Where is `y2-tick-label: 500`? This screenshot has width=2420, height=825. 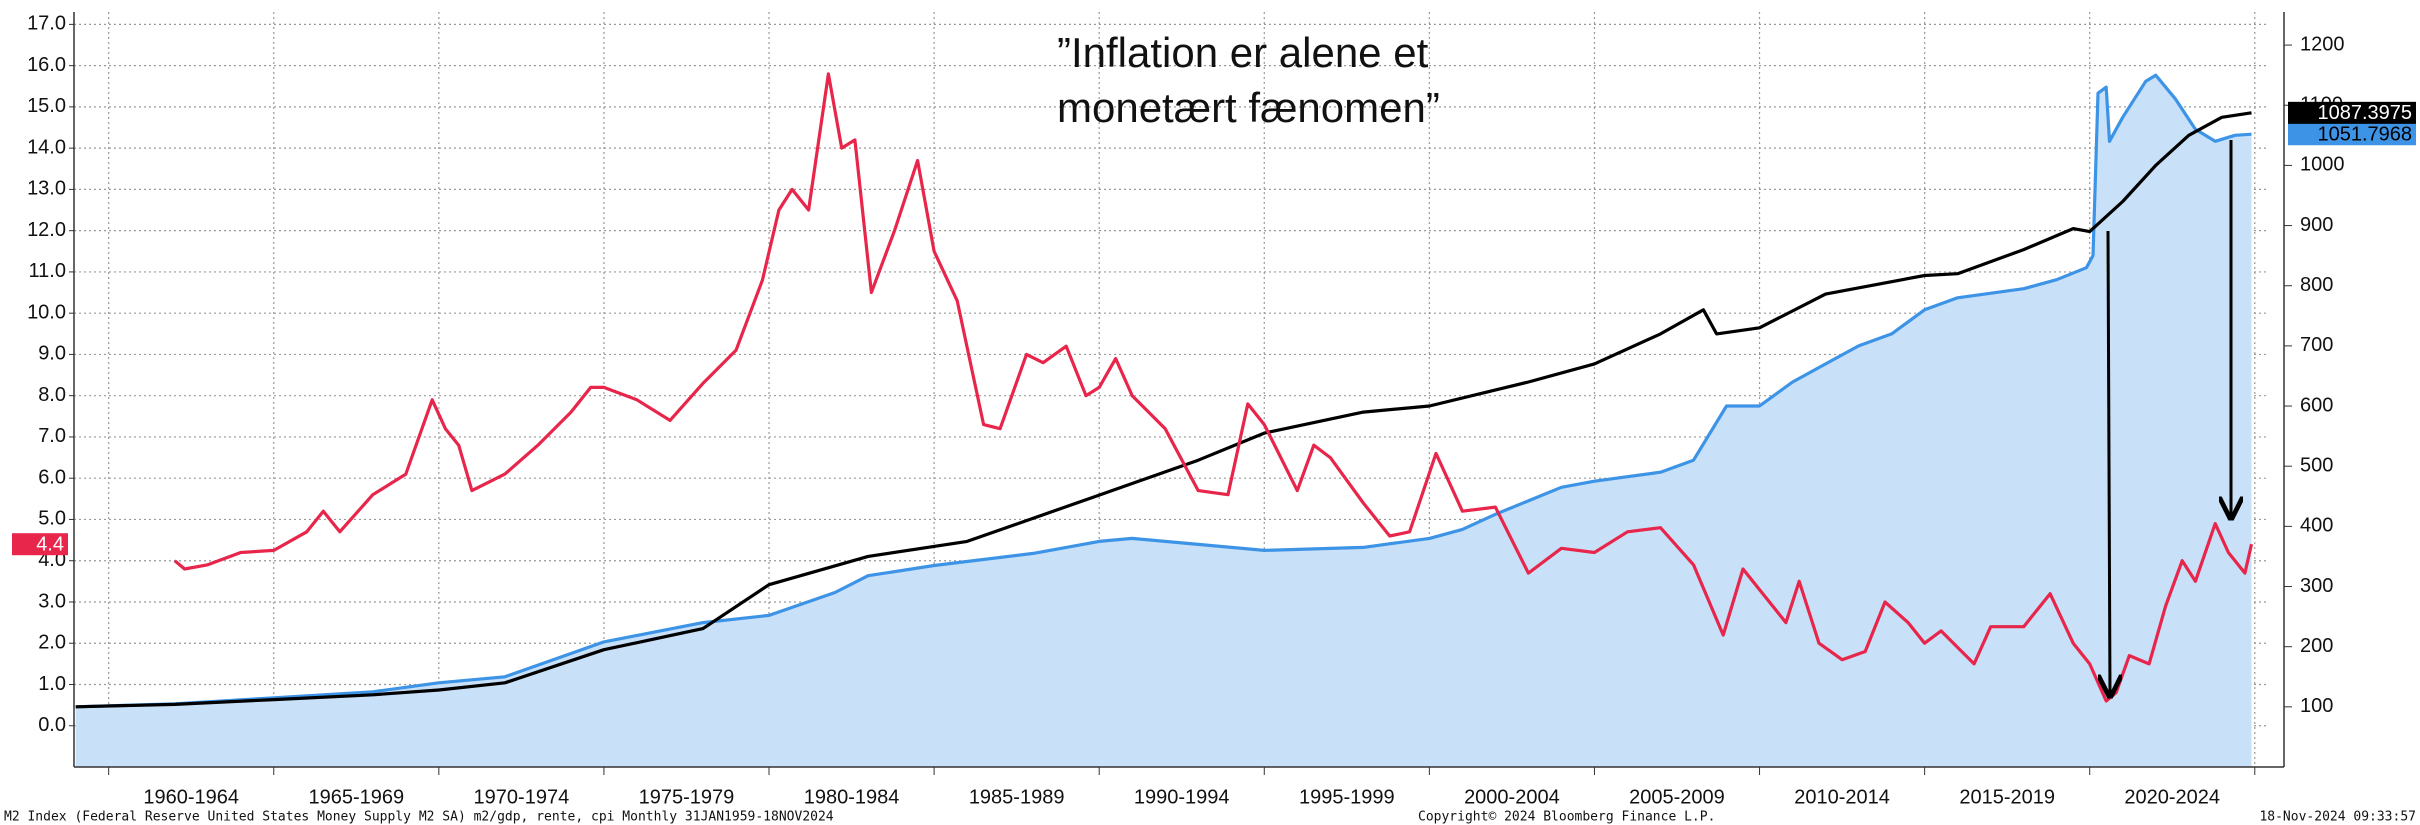 y2-tick-label: 500 is located at coordinates (2316, 465).